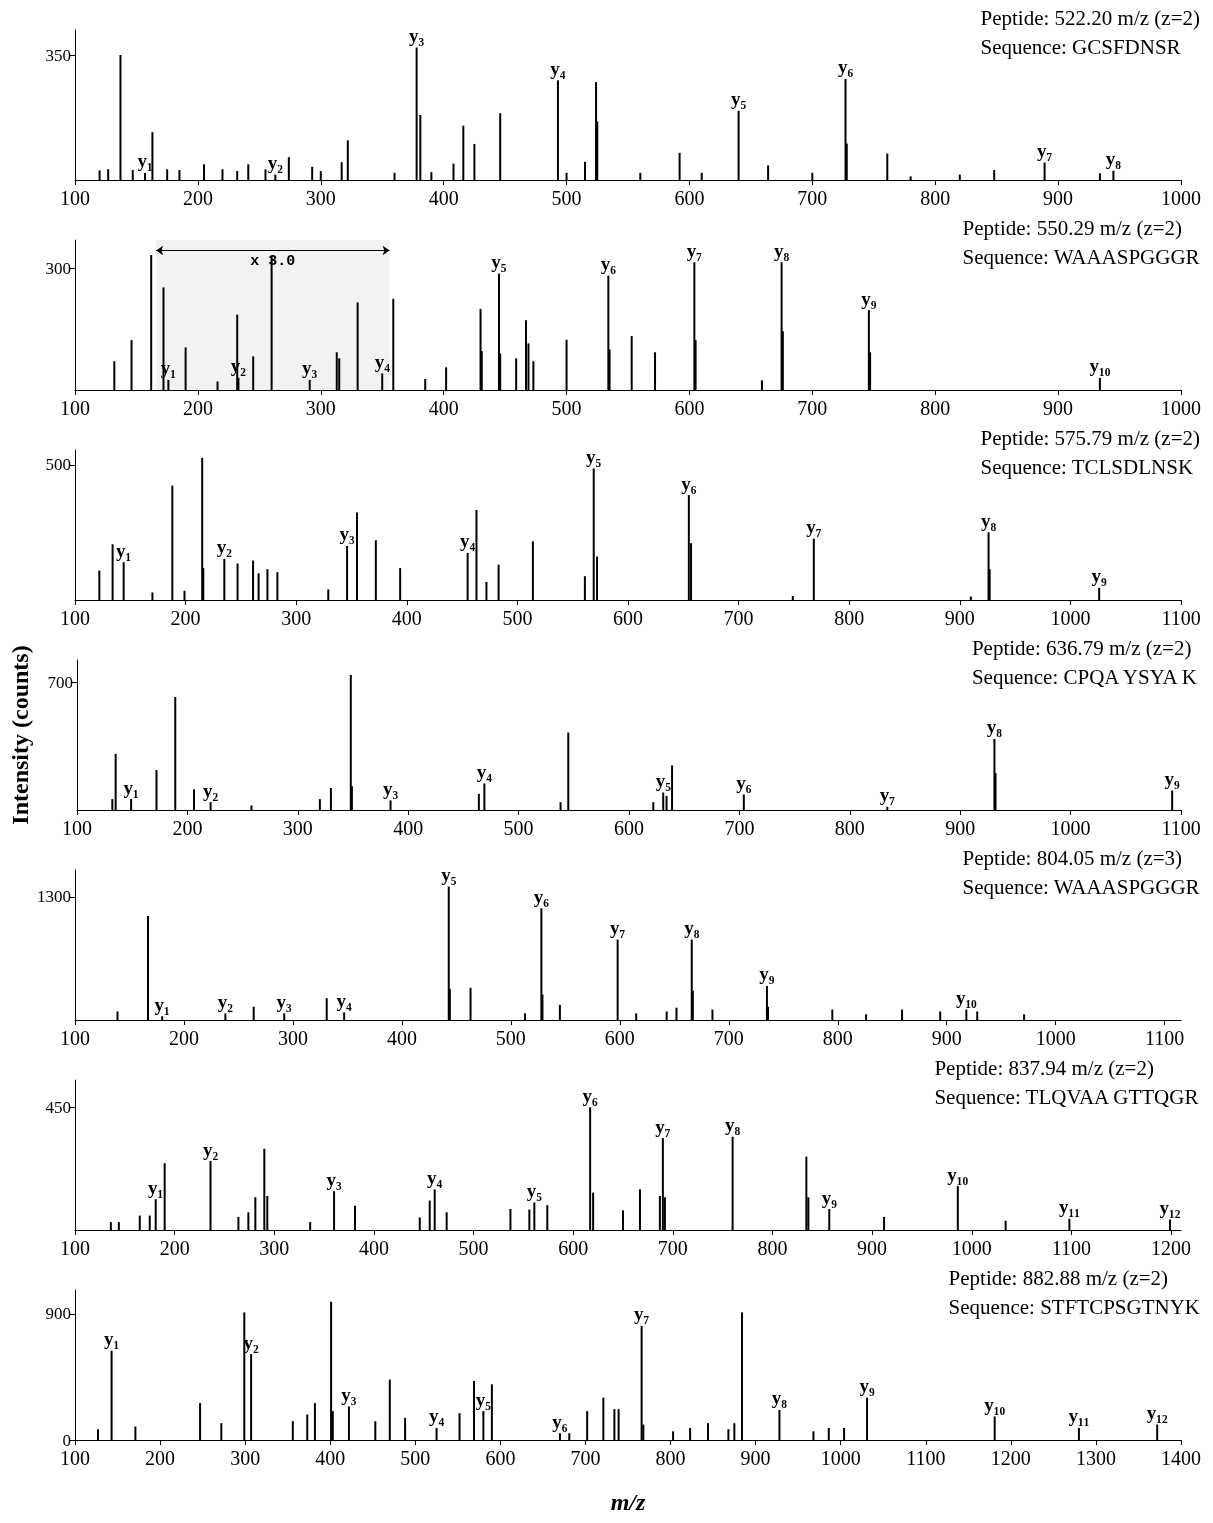 The image size is (1213, 1523). Describe the element at coordinates (1044, 1067) in the screenshot. I see `chart-title: Peptide: 837.94 m/z (z=2)` at that location.